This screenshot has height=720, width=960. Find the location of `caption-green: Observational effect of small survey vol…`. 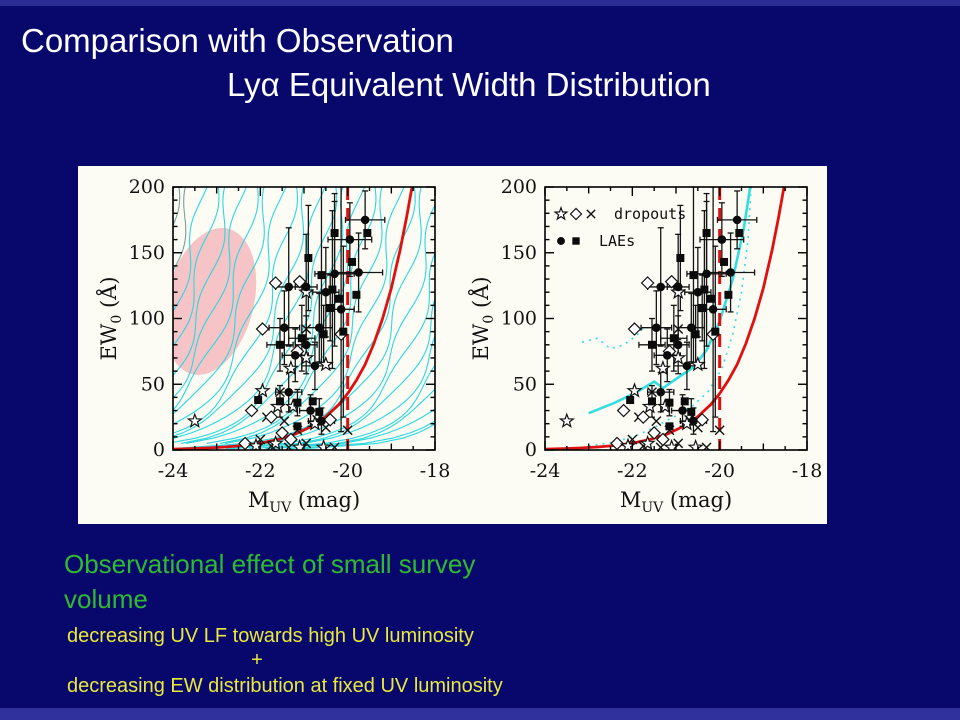

caption-green: Observational effect of small survey vol… is located at coordinates (269, 582).